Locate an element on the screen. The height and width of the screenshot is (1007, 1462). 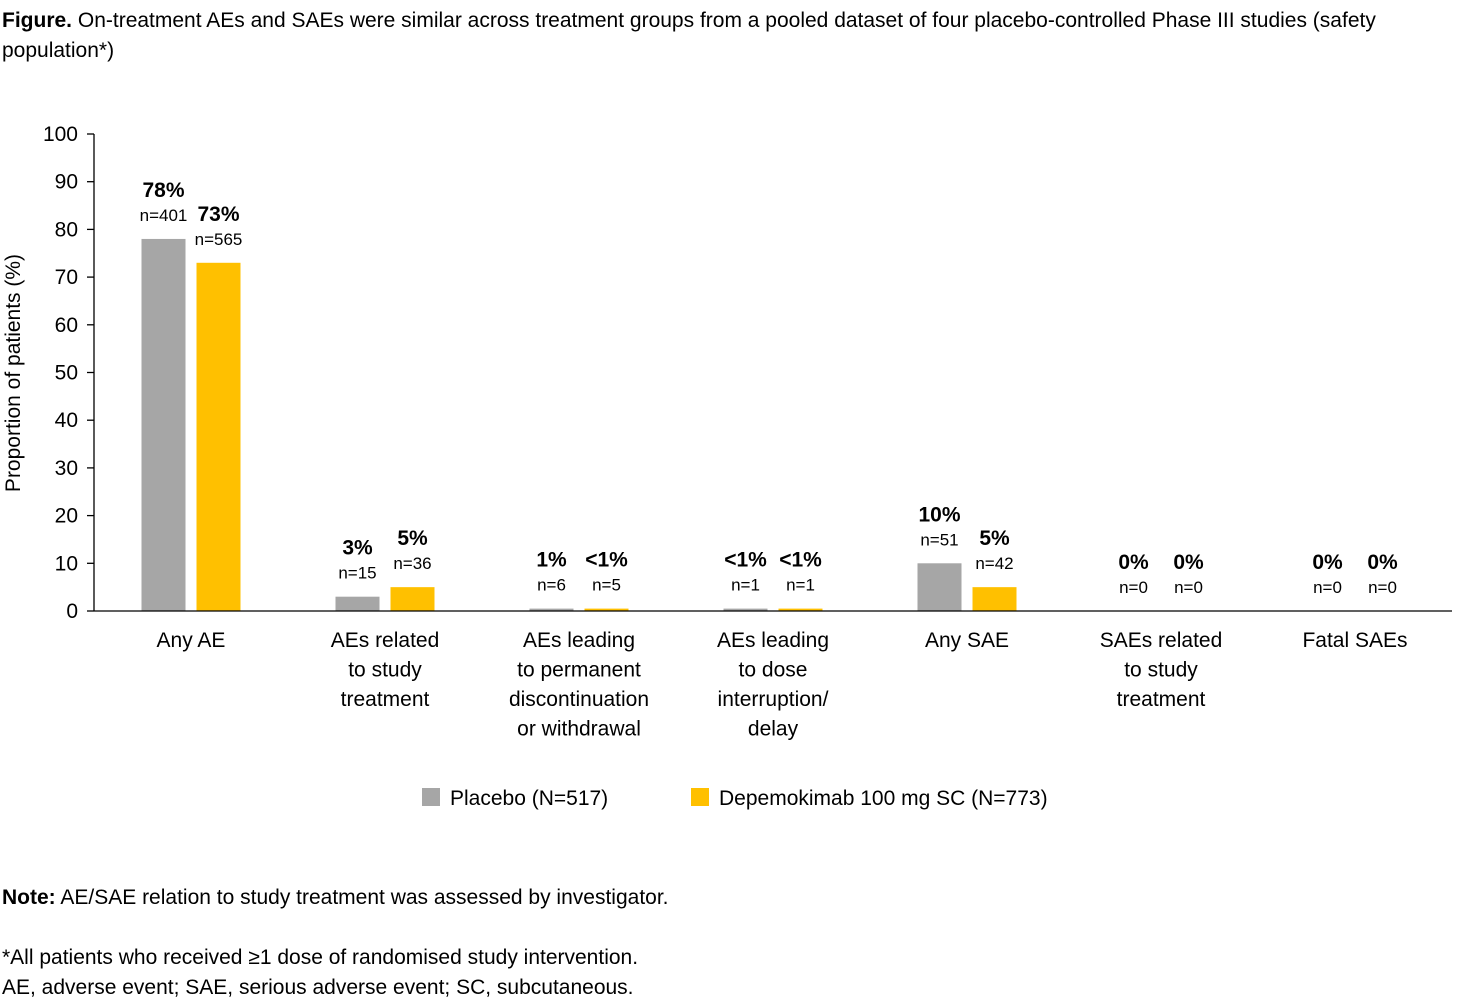
x-category-label: Any AE is located at coordinates (191, 640).